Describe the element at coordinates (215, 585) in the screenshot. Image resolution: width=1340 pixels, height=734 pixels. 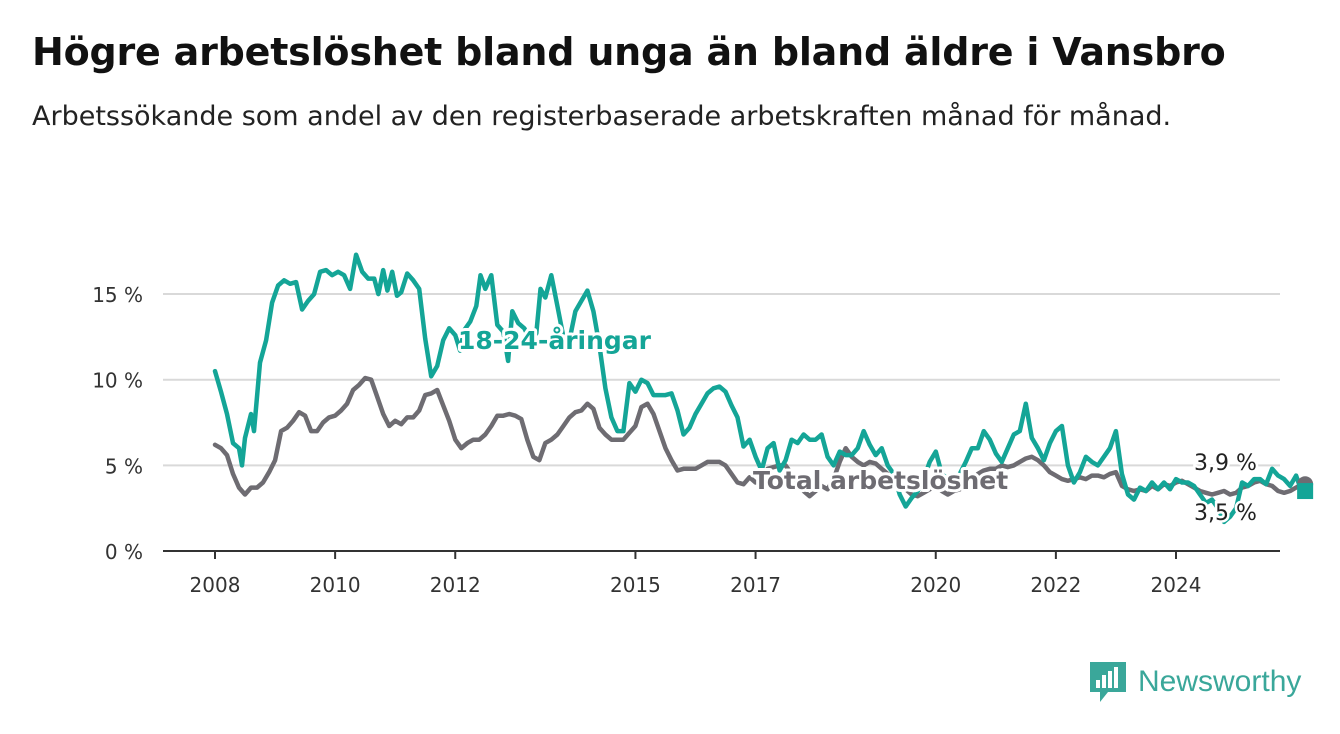
I see `x-tick-label: 2008` at that location.